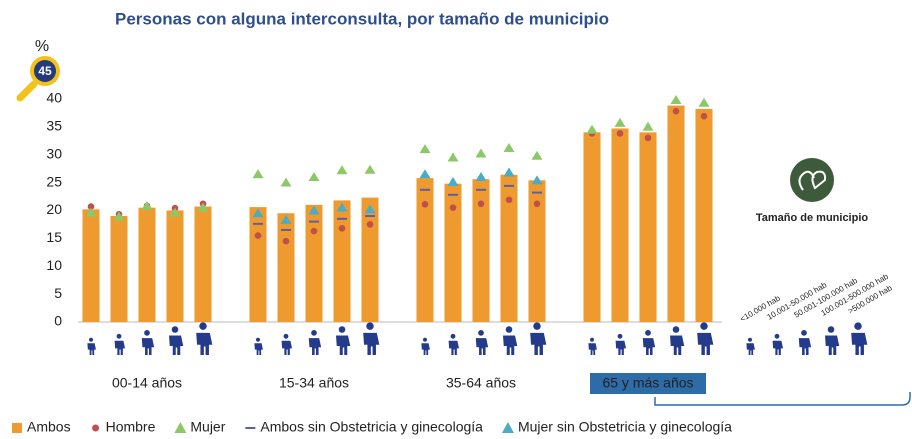 This screenshot has height=439, width=912. What do you see at coordinates (58, 321) in the screenshot?
I see `y-tick-label: 0` at bounding box center [58, 321].